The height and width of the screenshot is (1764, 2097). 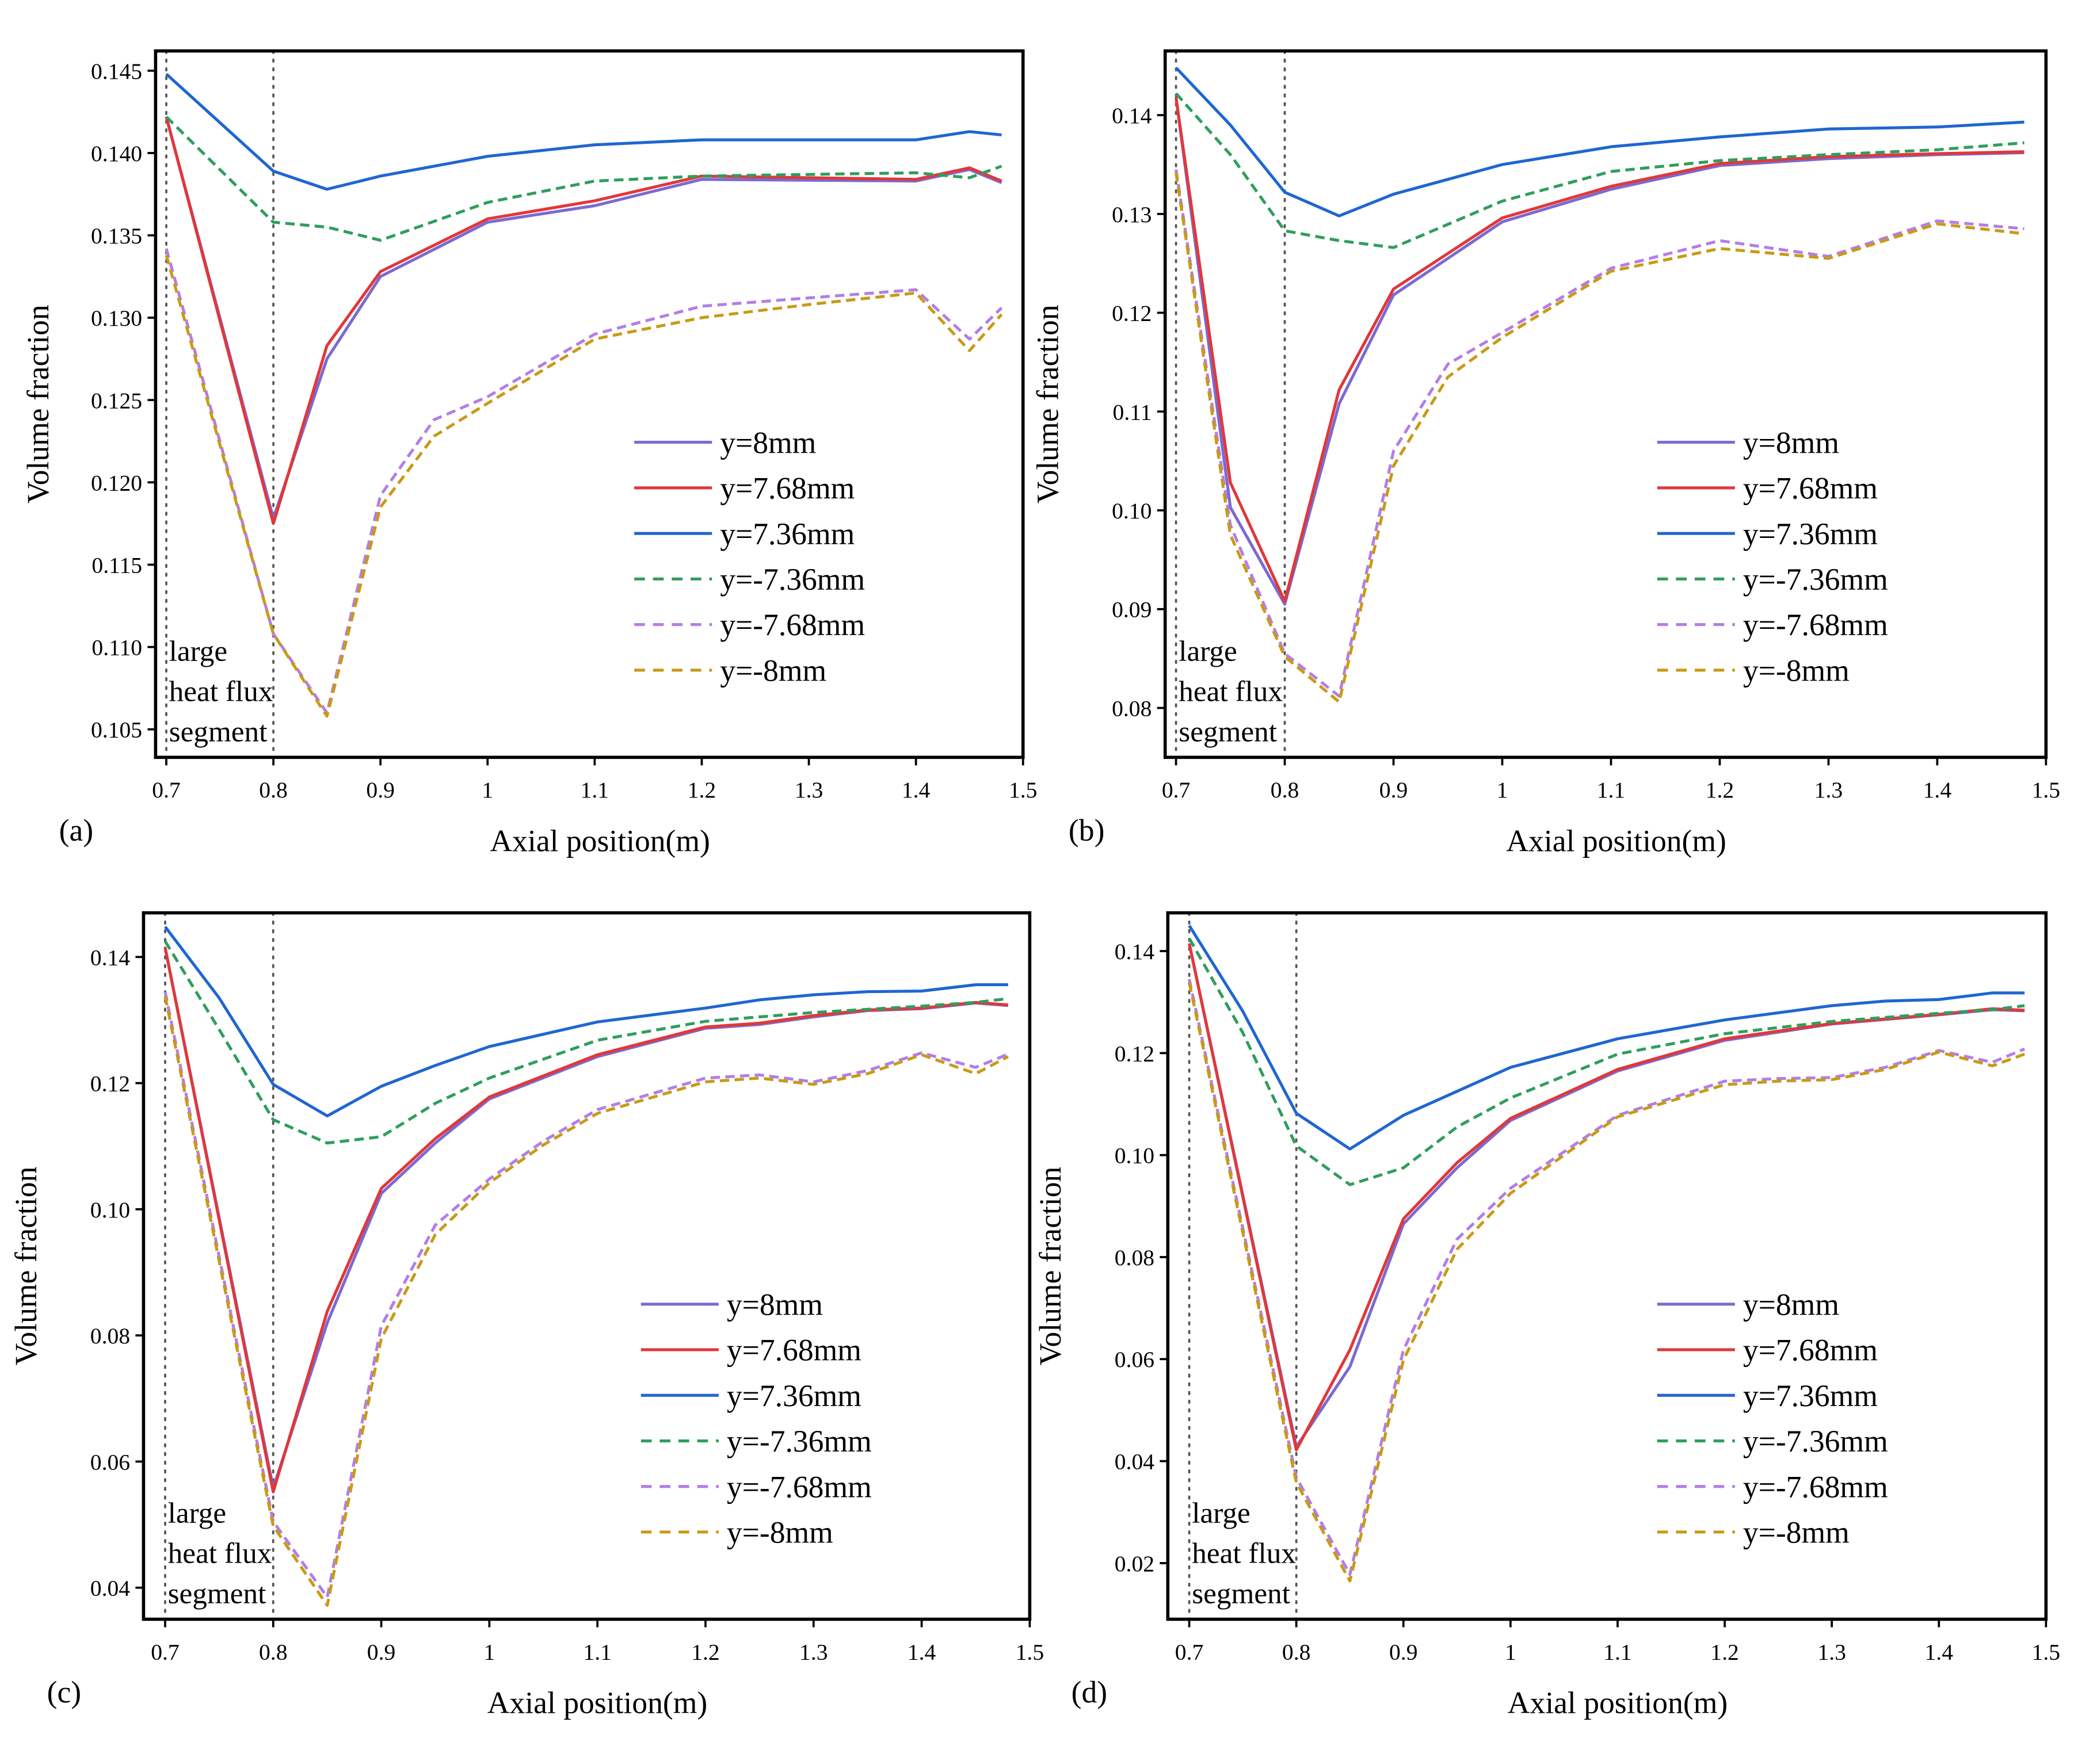 What do you see at coordinates (220, 1553) in the screenshot?
I see `annotation-text: heat flux` at bounding box center [220, 1553].